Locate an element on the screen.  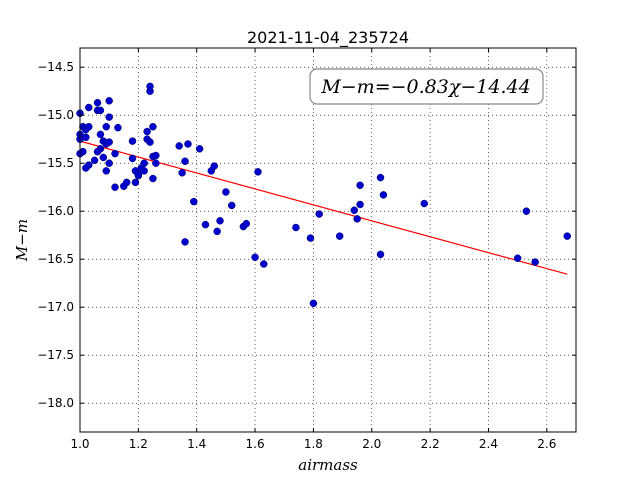
y-tick-label: −14.5 is located at coordinates (55, 67).